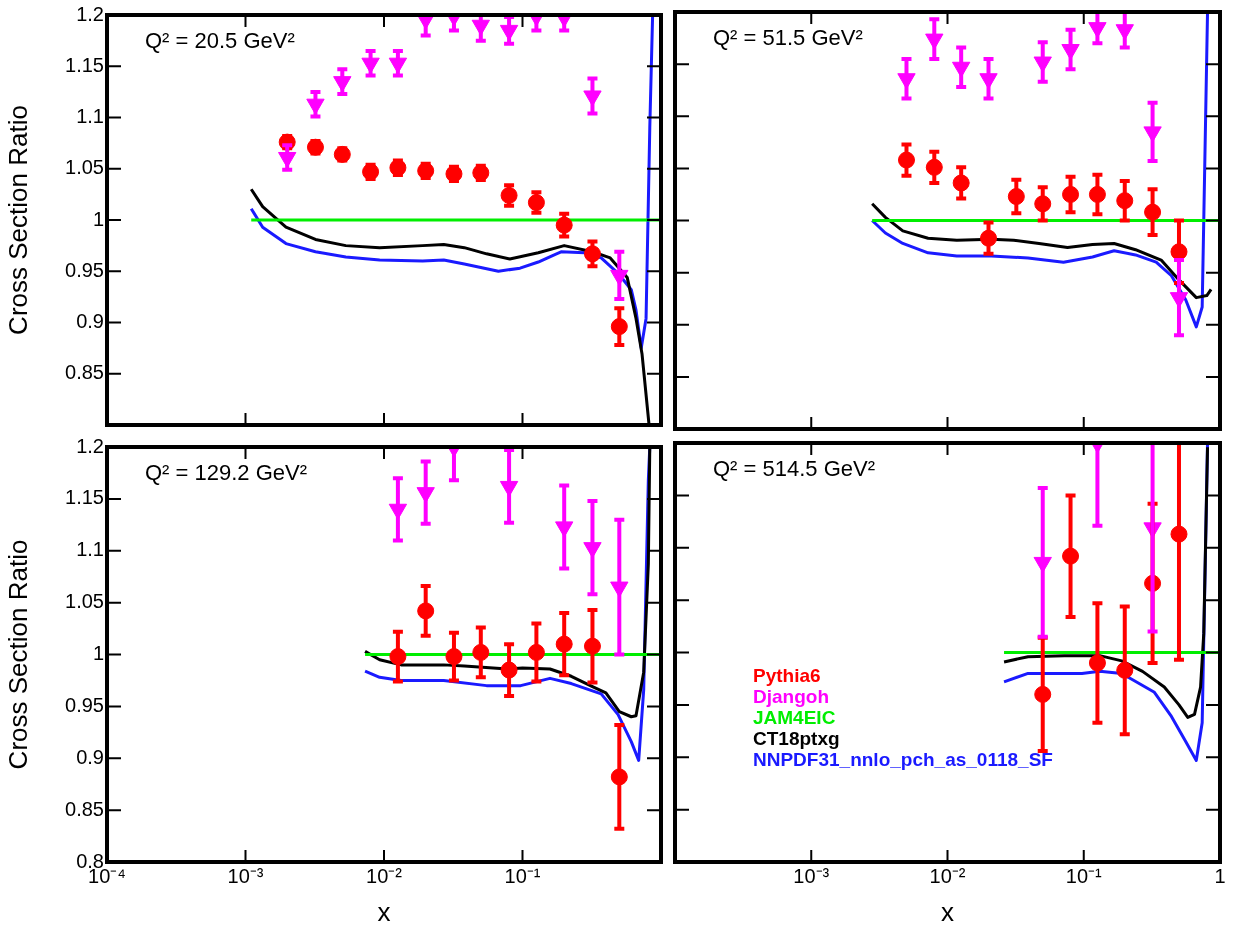 The image size is (1234, 929). Describe the element at coordinates (788, 38) in the screenshot. I see `annotation: Q² = 51.5 GeV²` at that location.